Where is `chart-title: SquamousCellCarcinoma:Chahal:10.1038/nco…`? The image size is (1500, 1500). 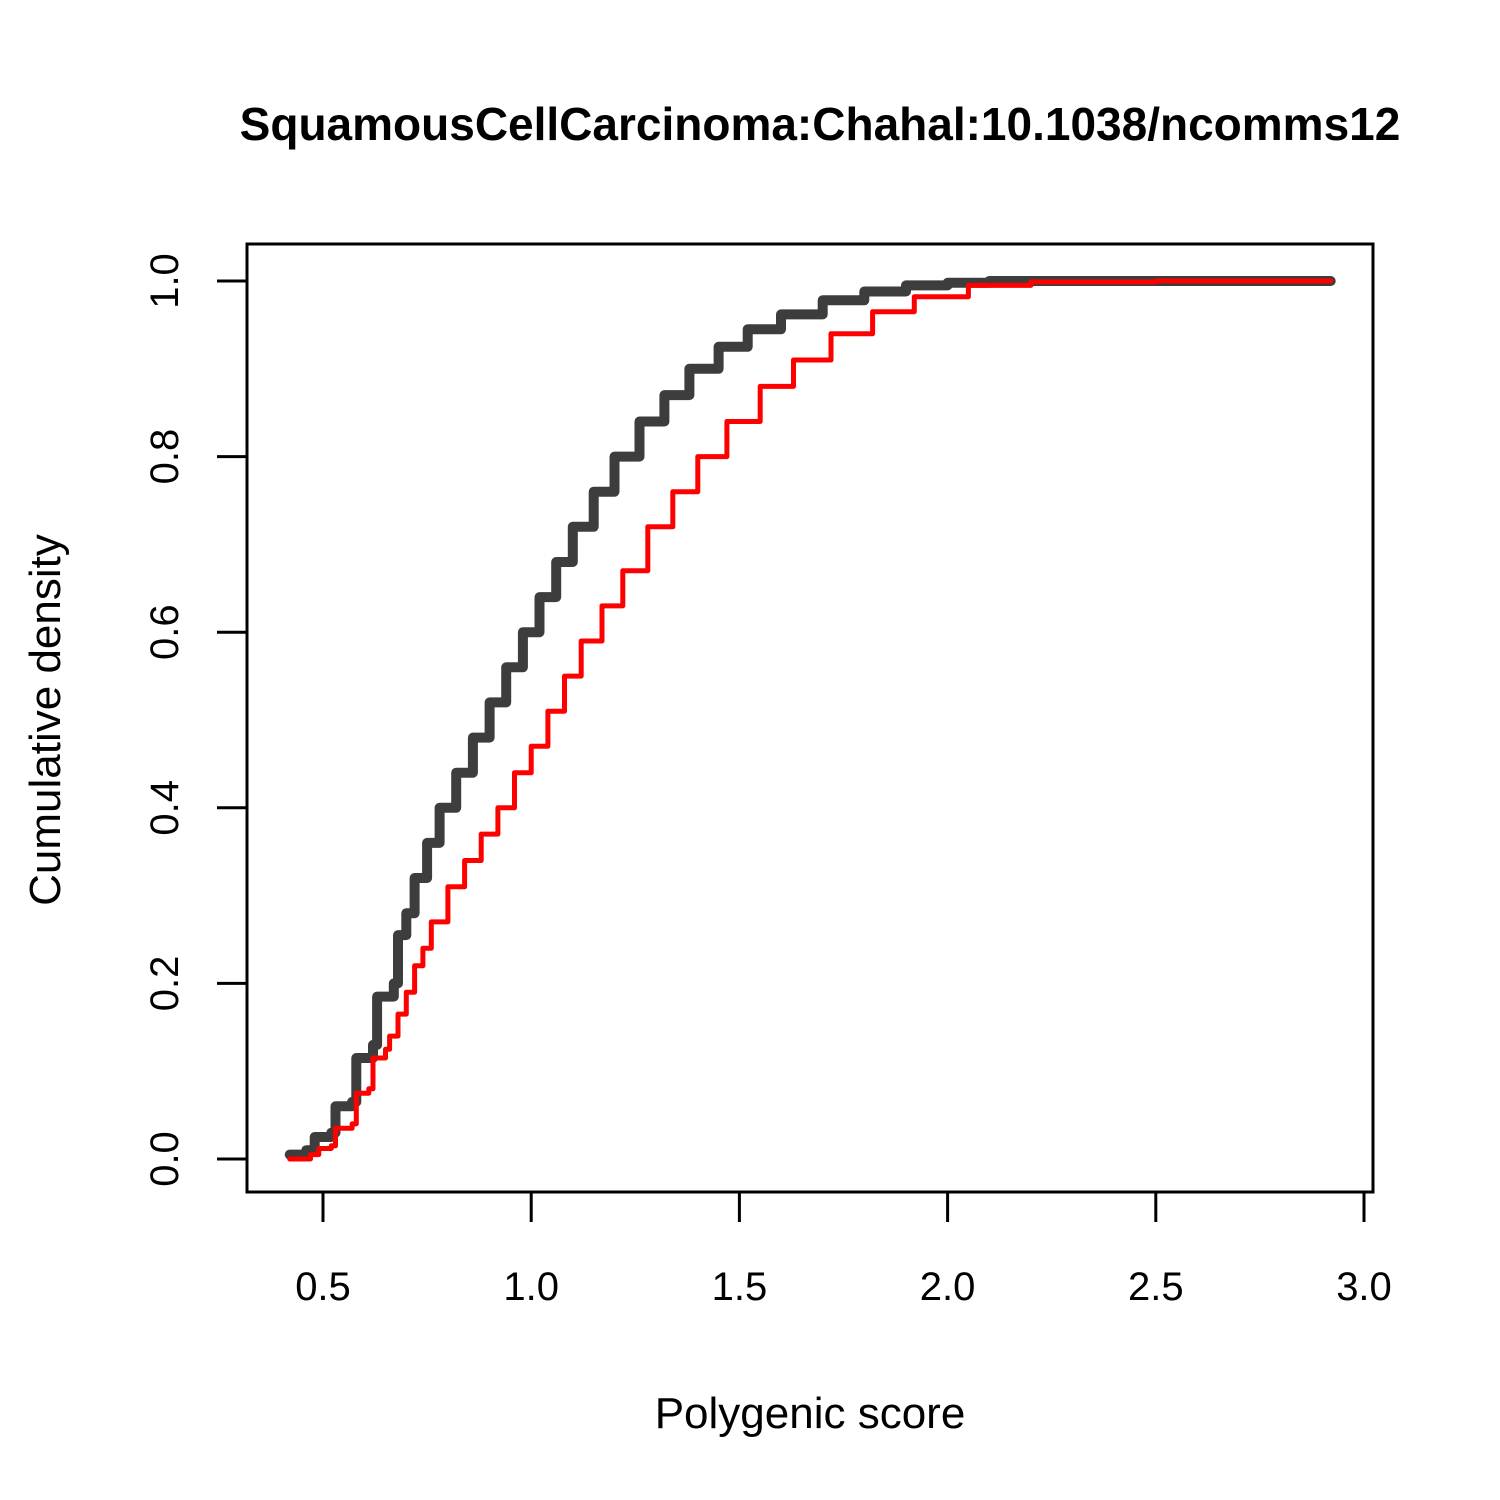
chart-title: SquamousCellCarcinoma:Chahal:10.1038/nco… is located at coordinates (820, 124).